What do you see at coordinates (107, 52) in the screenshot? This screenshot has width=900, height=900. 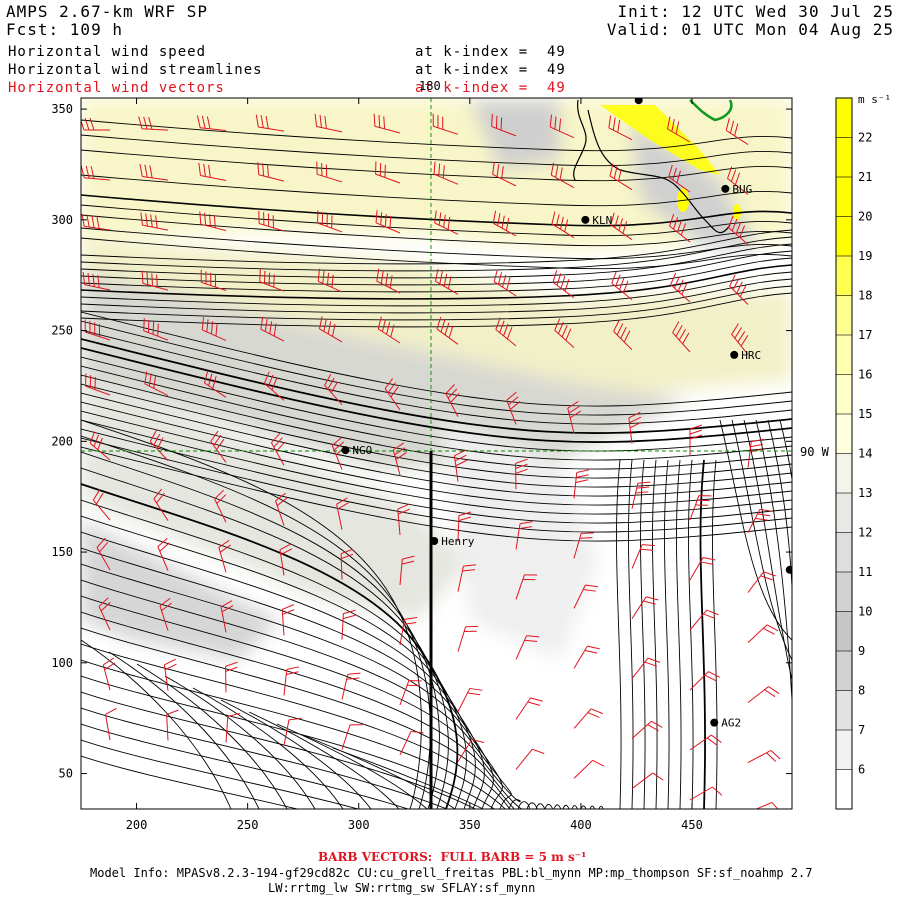 I see `field-label-speed: Horizontal wind speed` at bounding box center [107, 52].